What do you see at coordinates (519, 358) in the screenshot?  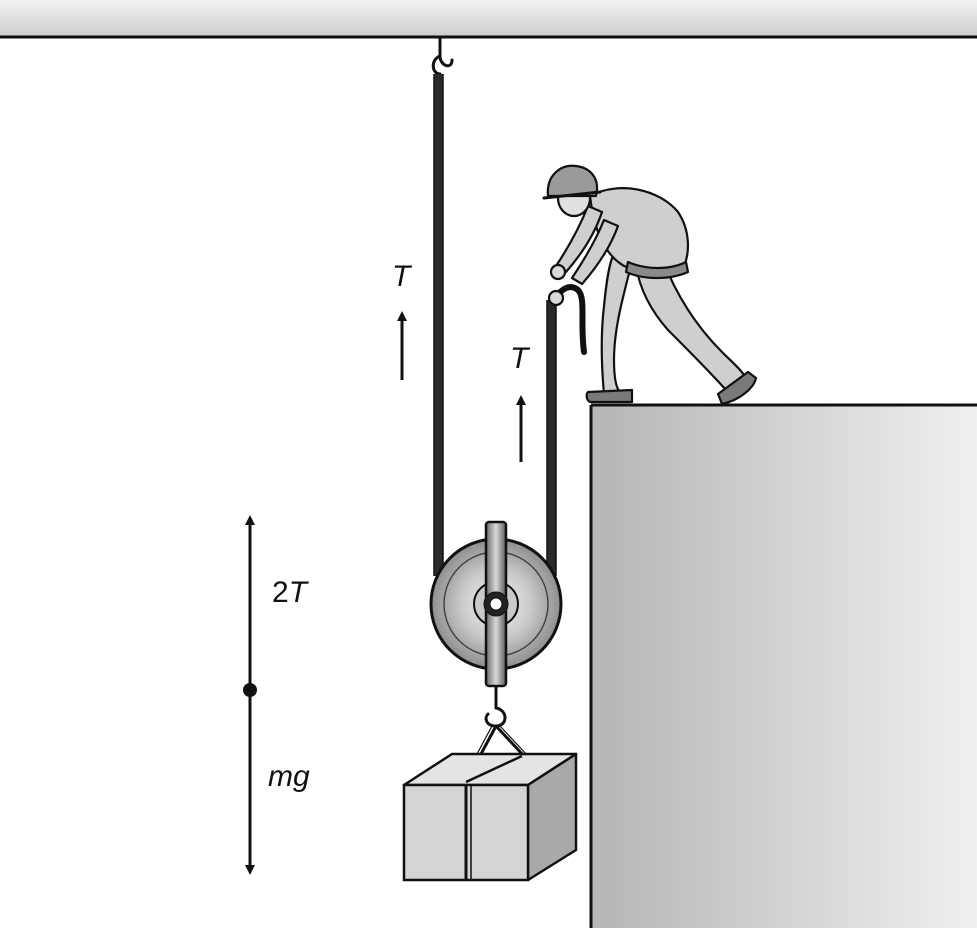 I see `tension-label-right: T` at bounding box center [519, 358].